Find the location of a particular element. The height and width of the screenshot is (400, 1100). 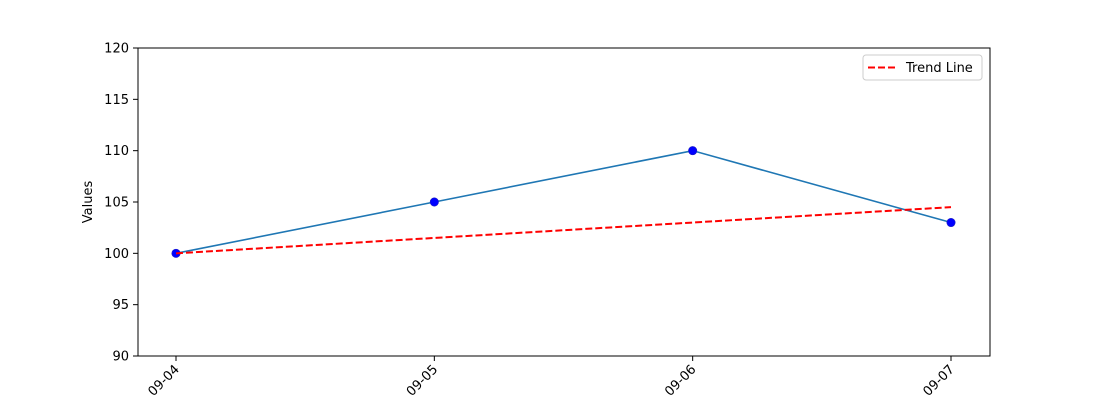

y-tick-label: 110 is located at coordinates (116, 151).